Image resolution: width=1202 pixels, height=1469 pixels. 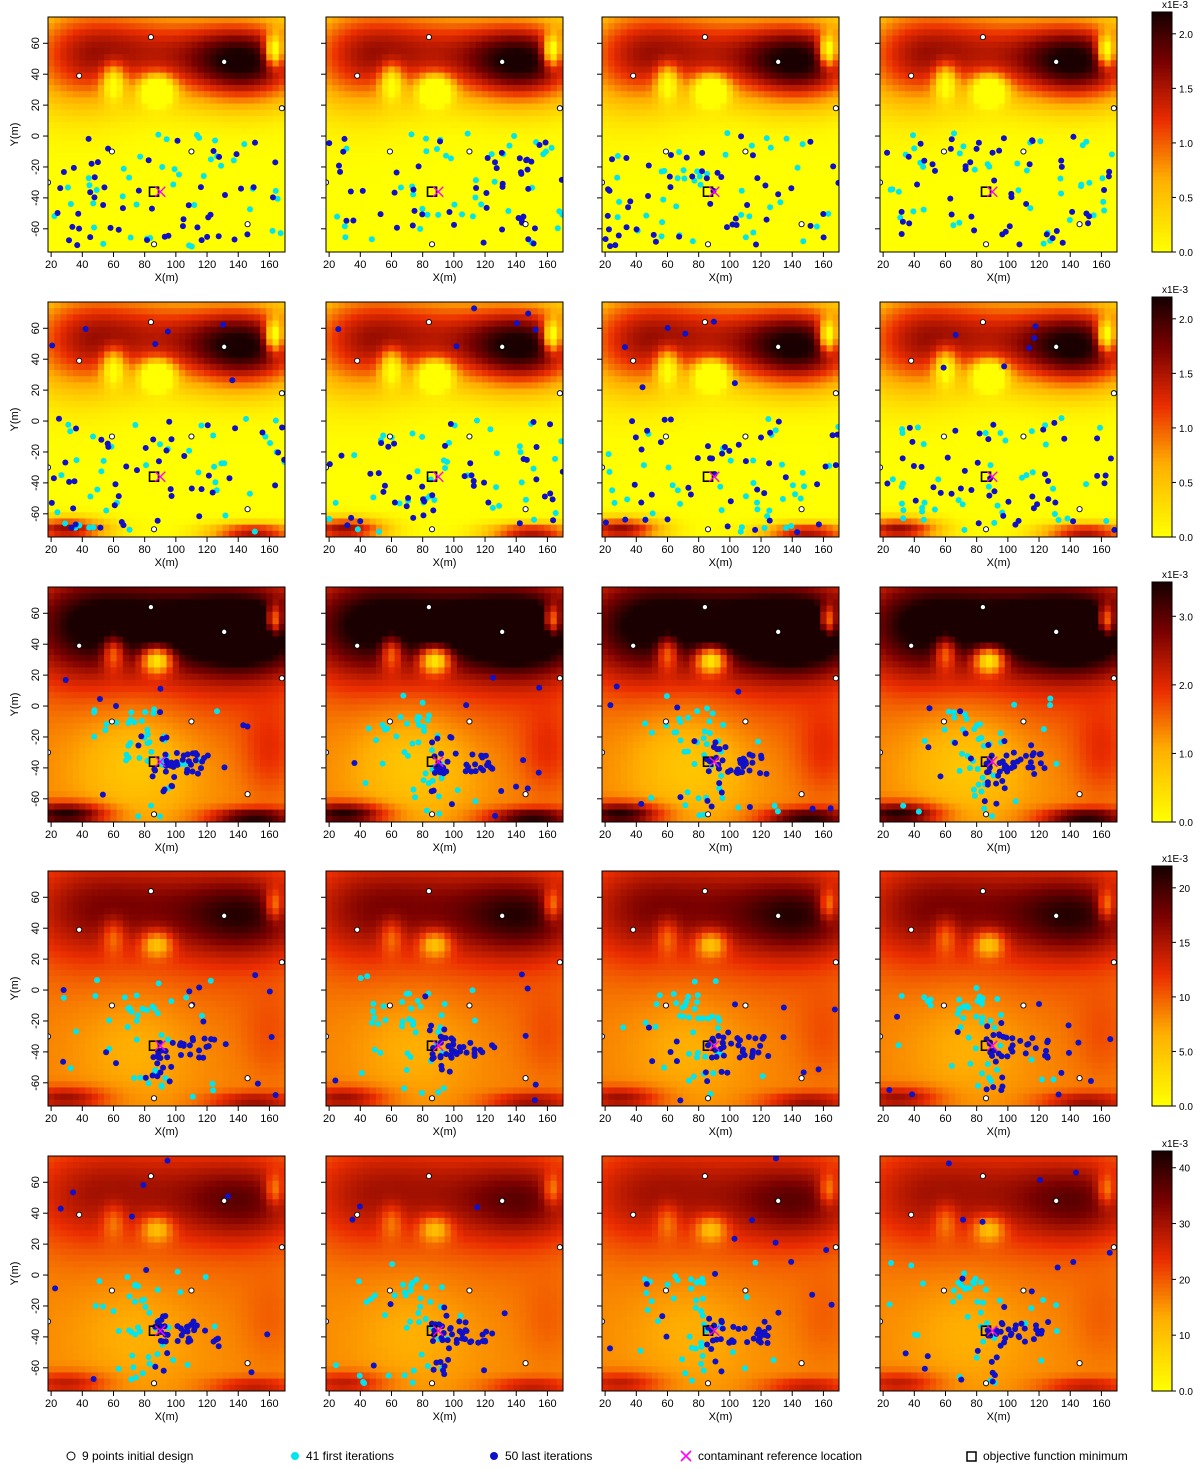 What do you see at coordinates (145, 265) in the screenshot?
I see `x-tick-label: 80` at bounding box center [145, 265].